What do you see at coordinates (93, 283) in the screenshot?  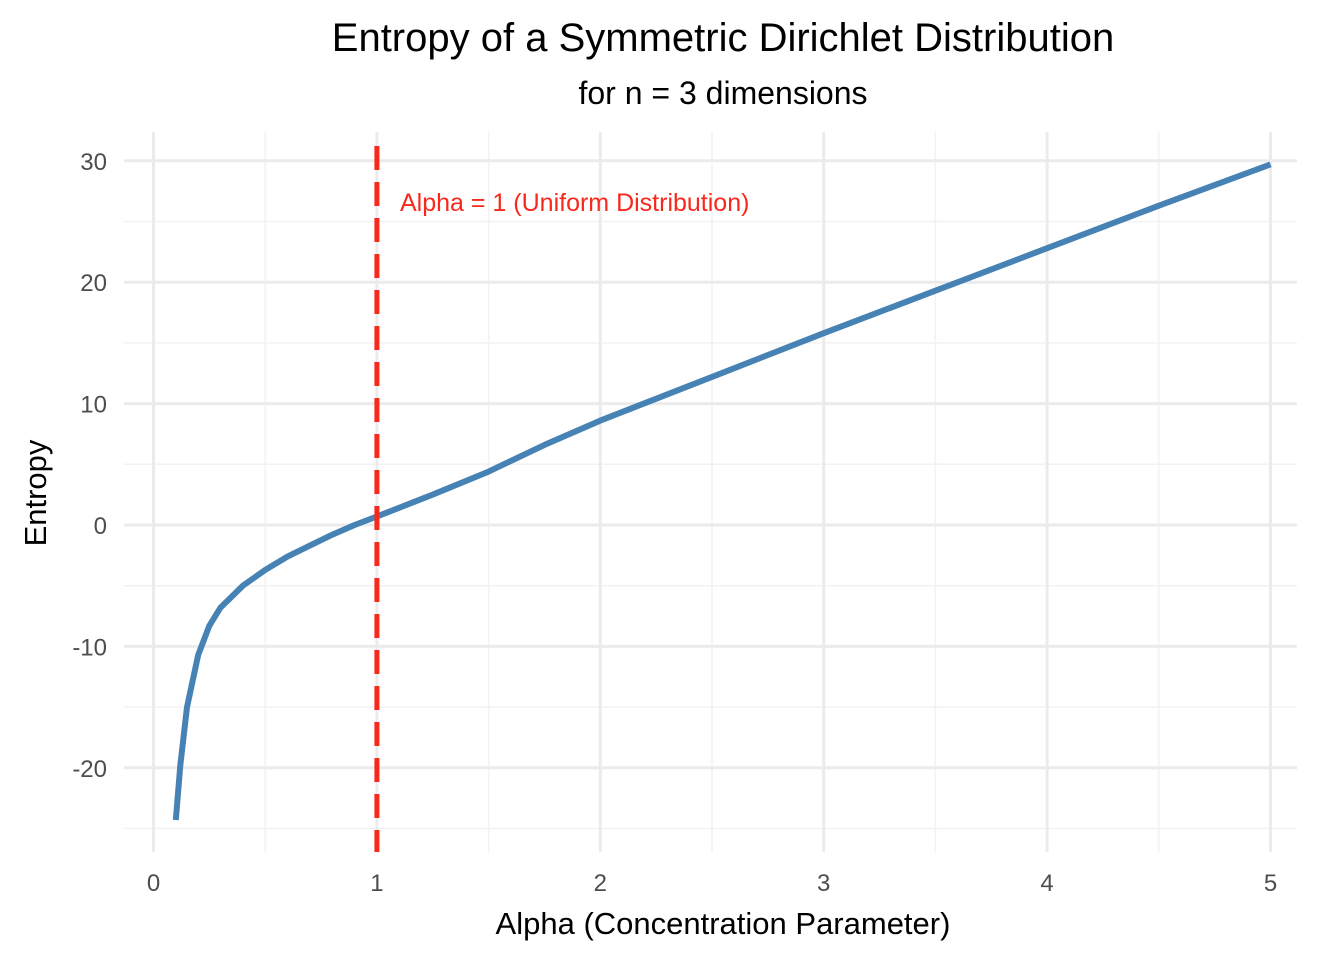 I see `y-tick-label: 20` at bounding box center [93, 283].